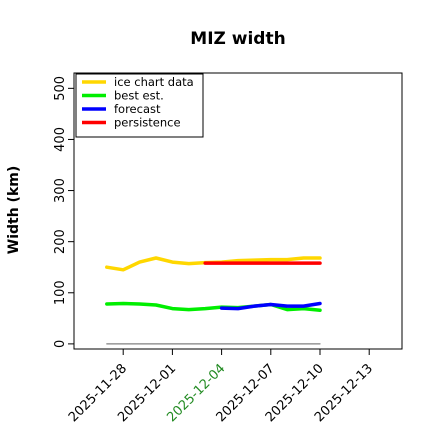 The height and width of the screenshot is (440, 440). What do you see at coordinates (270, 306) in the screenshot?
I see `series-line-forecast` at bounding box center [270, 306].